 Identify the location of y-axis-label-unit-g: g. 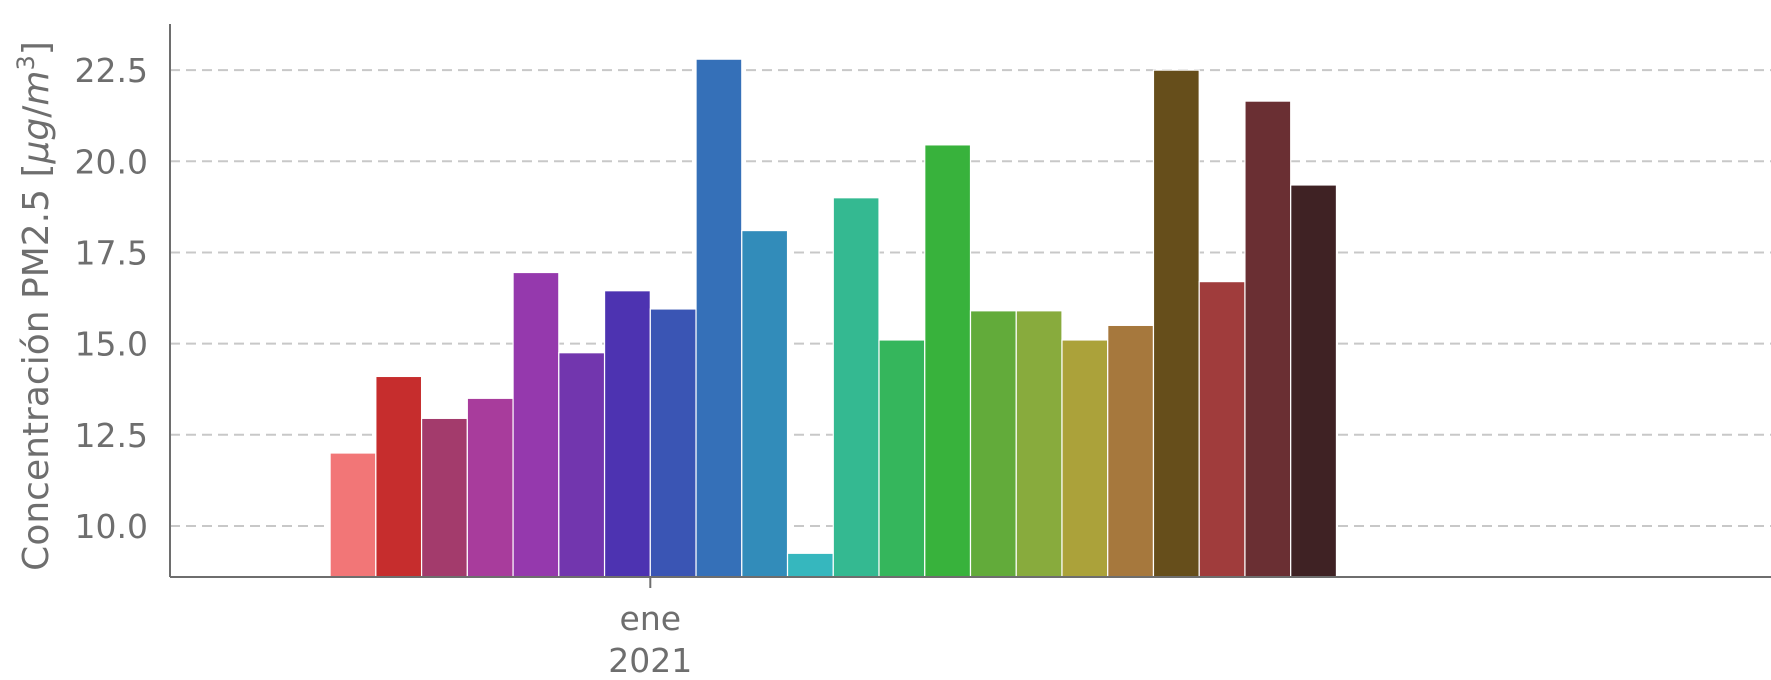
(36, 129).